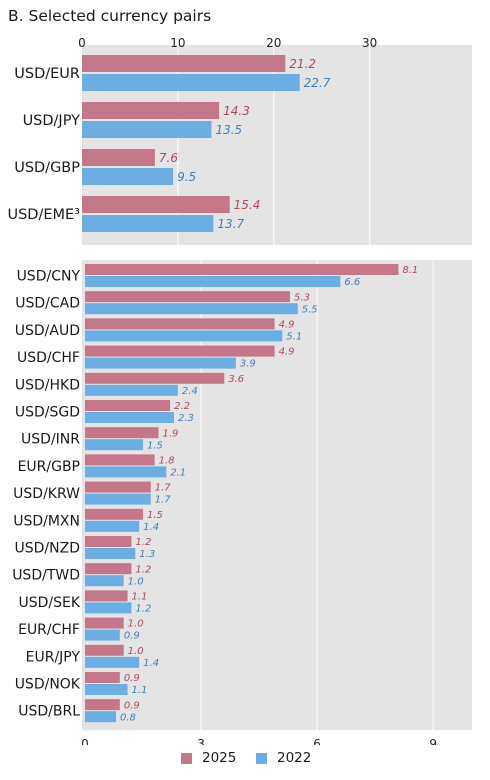 The image size is (490, 780). I want to click on data-label-2022: 0.8, so click(128, 717).